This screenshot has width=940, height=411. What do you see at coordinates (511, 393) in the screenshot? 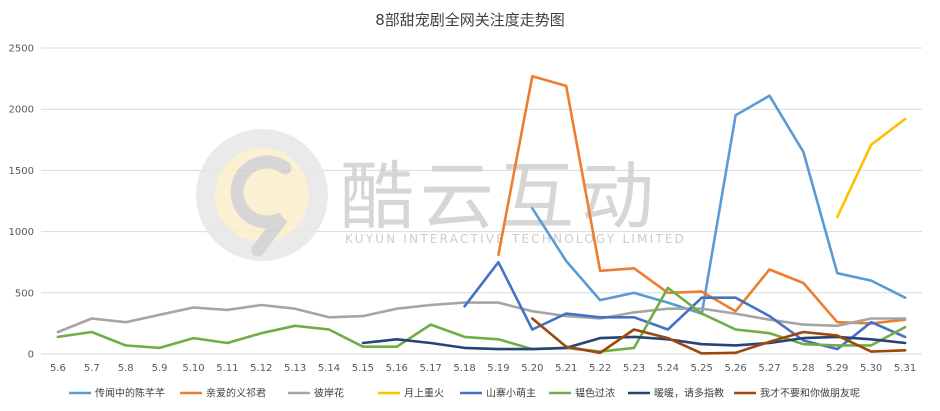
I see `legend-label: 山寨小萌主` at bounding box center [511, 393].